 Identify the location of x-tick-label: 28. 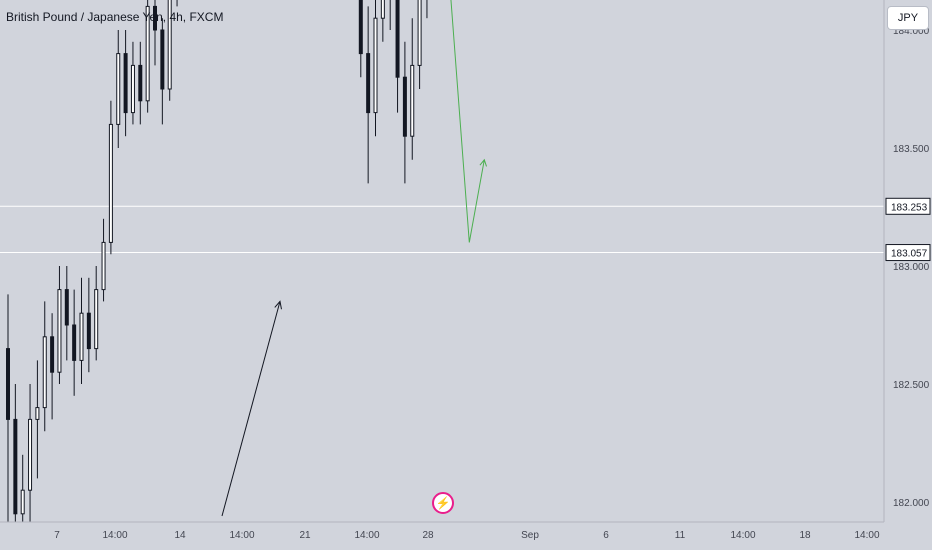
(428, 535).